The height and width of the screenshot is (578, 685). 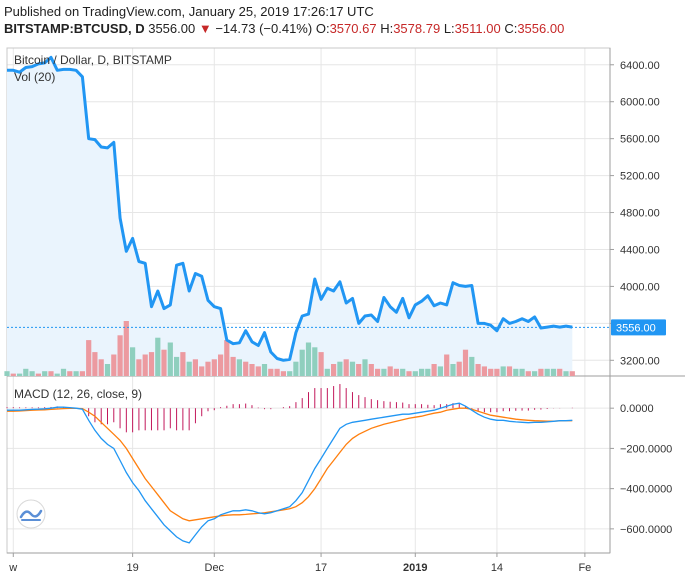 I want to click on volume-label: Vol (20), so click(x=34, y=77).